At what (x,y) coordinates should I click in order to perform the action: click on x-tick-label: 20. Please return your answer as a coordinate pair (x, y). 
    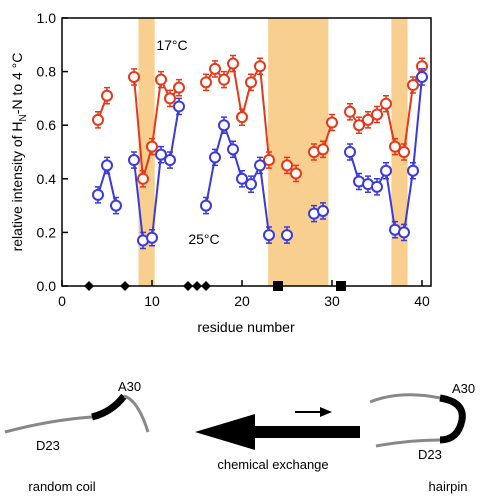
    Looking at the image, I should click on (242, 301).